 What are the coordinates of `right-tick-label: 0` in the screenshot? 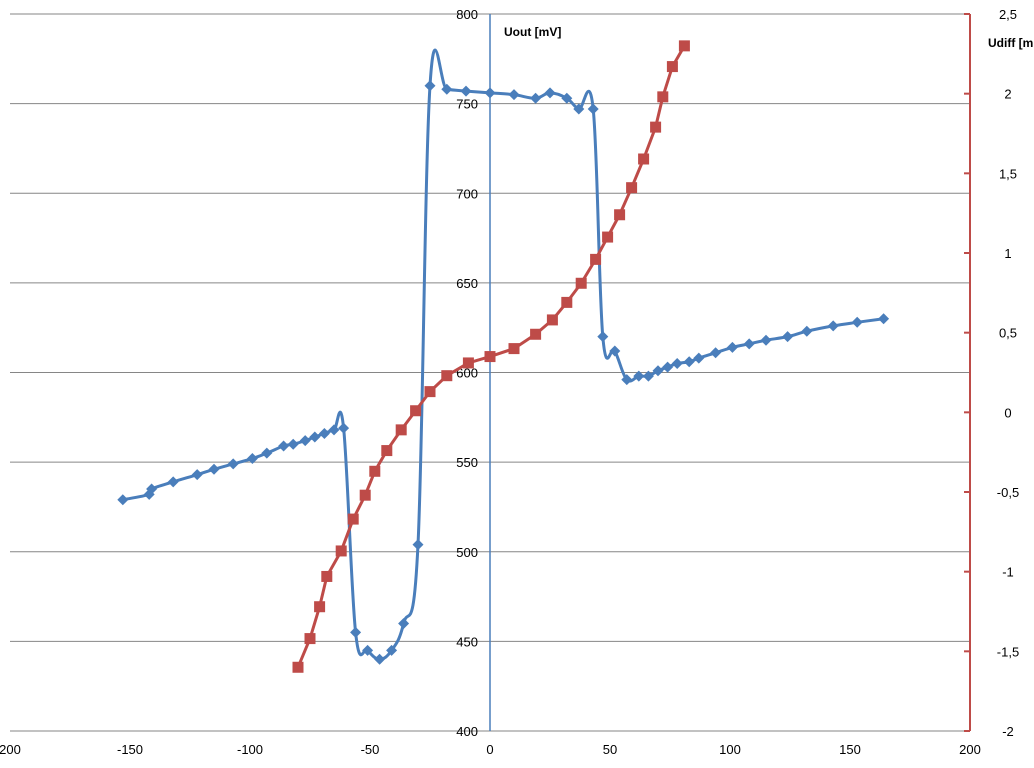 It's located at (1007, 412).